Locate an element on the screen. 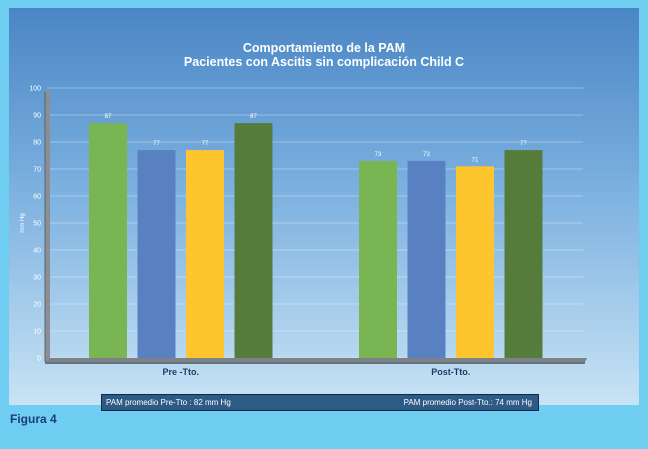 This screenshot has height=449, width=648. y-tick-label: 20 is located at coordinates (37, 305).